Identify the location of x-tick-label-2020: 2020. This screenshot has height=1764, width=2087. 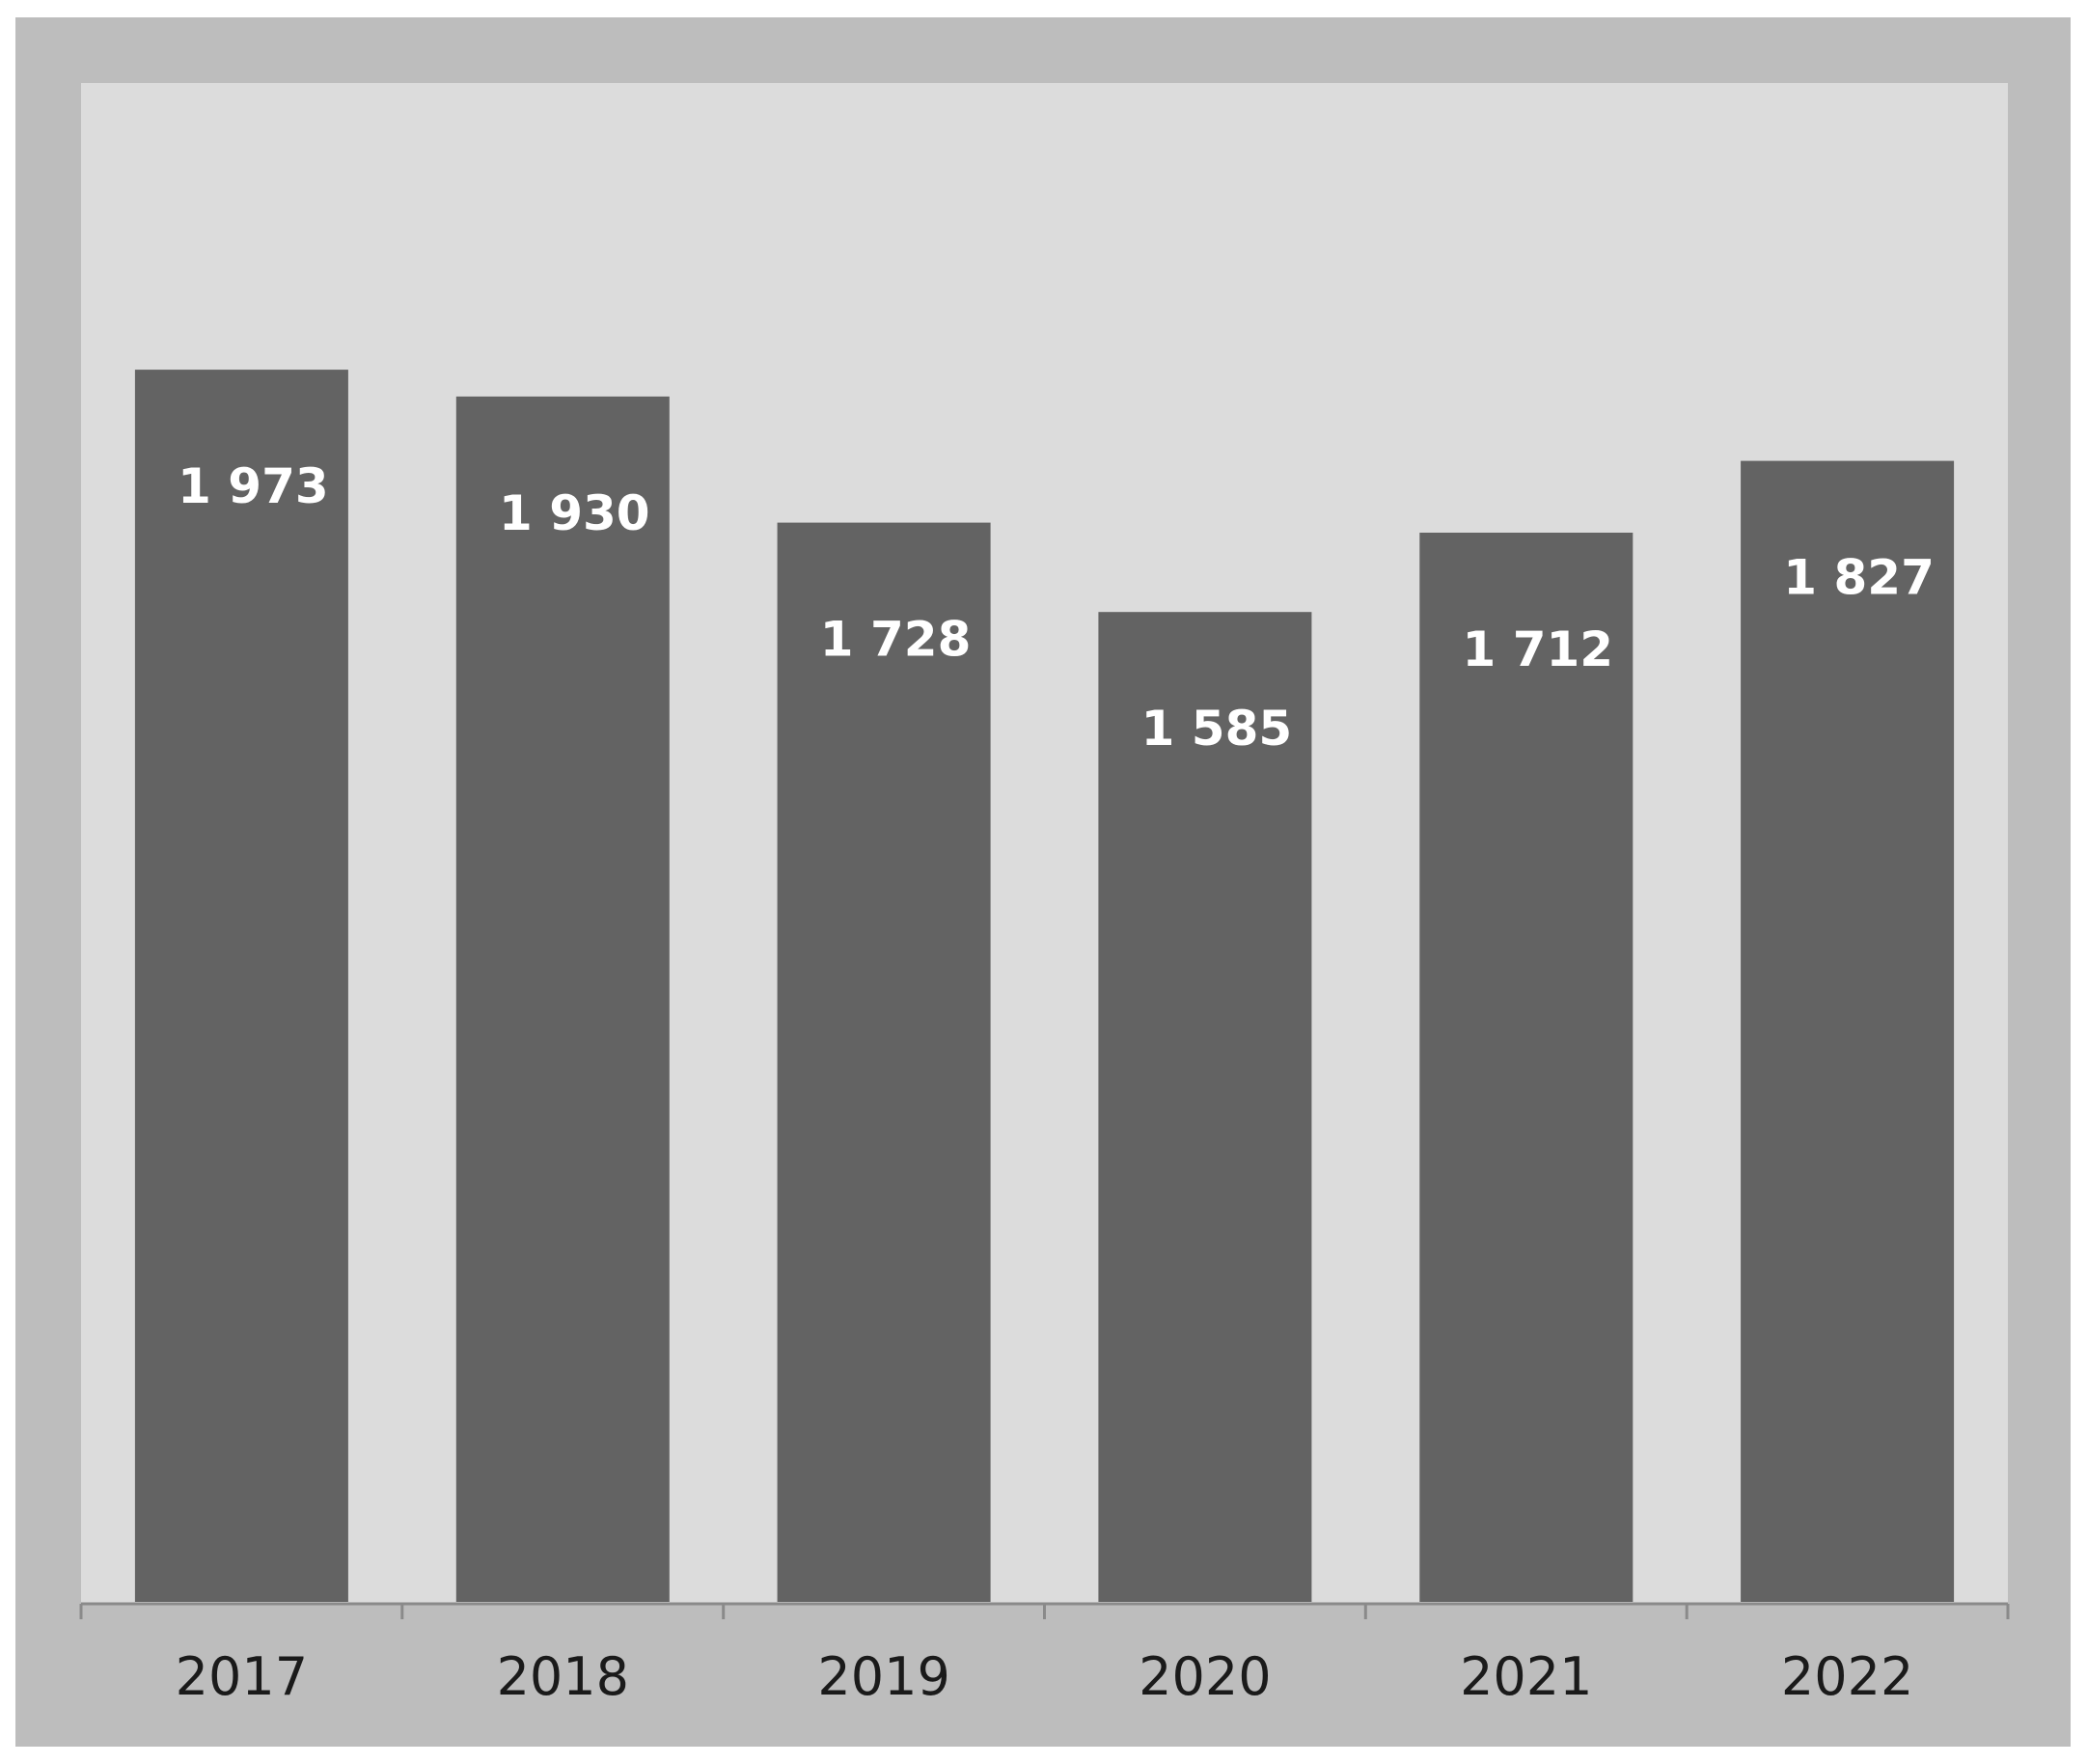
(1205, 1676).